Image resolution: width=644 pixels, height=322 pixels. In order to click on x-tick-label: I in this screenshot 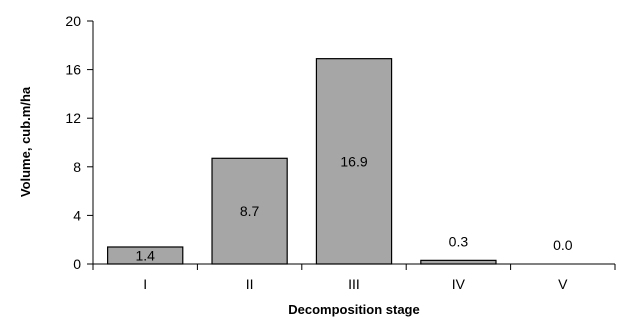, I will do `click(145, 284)`.